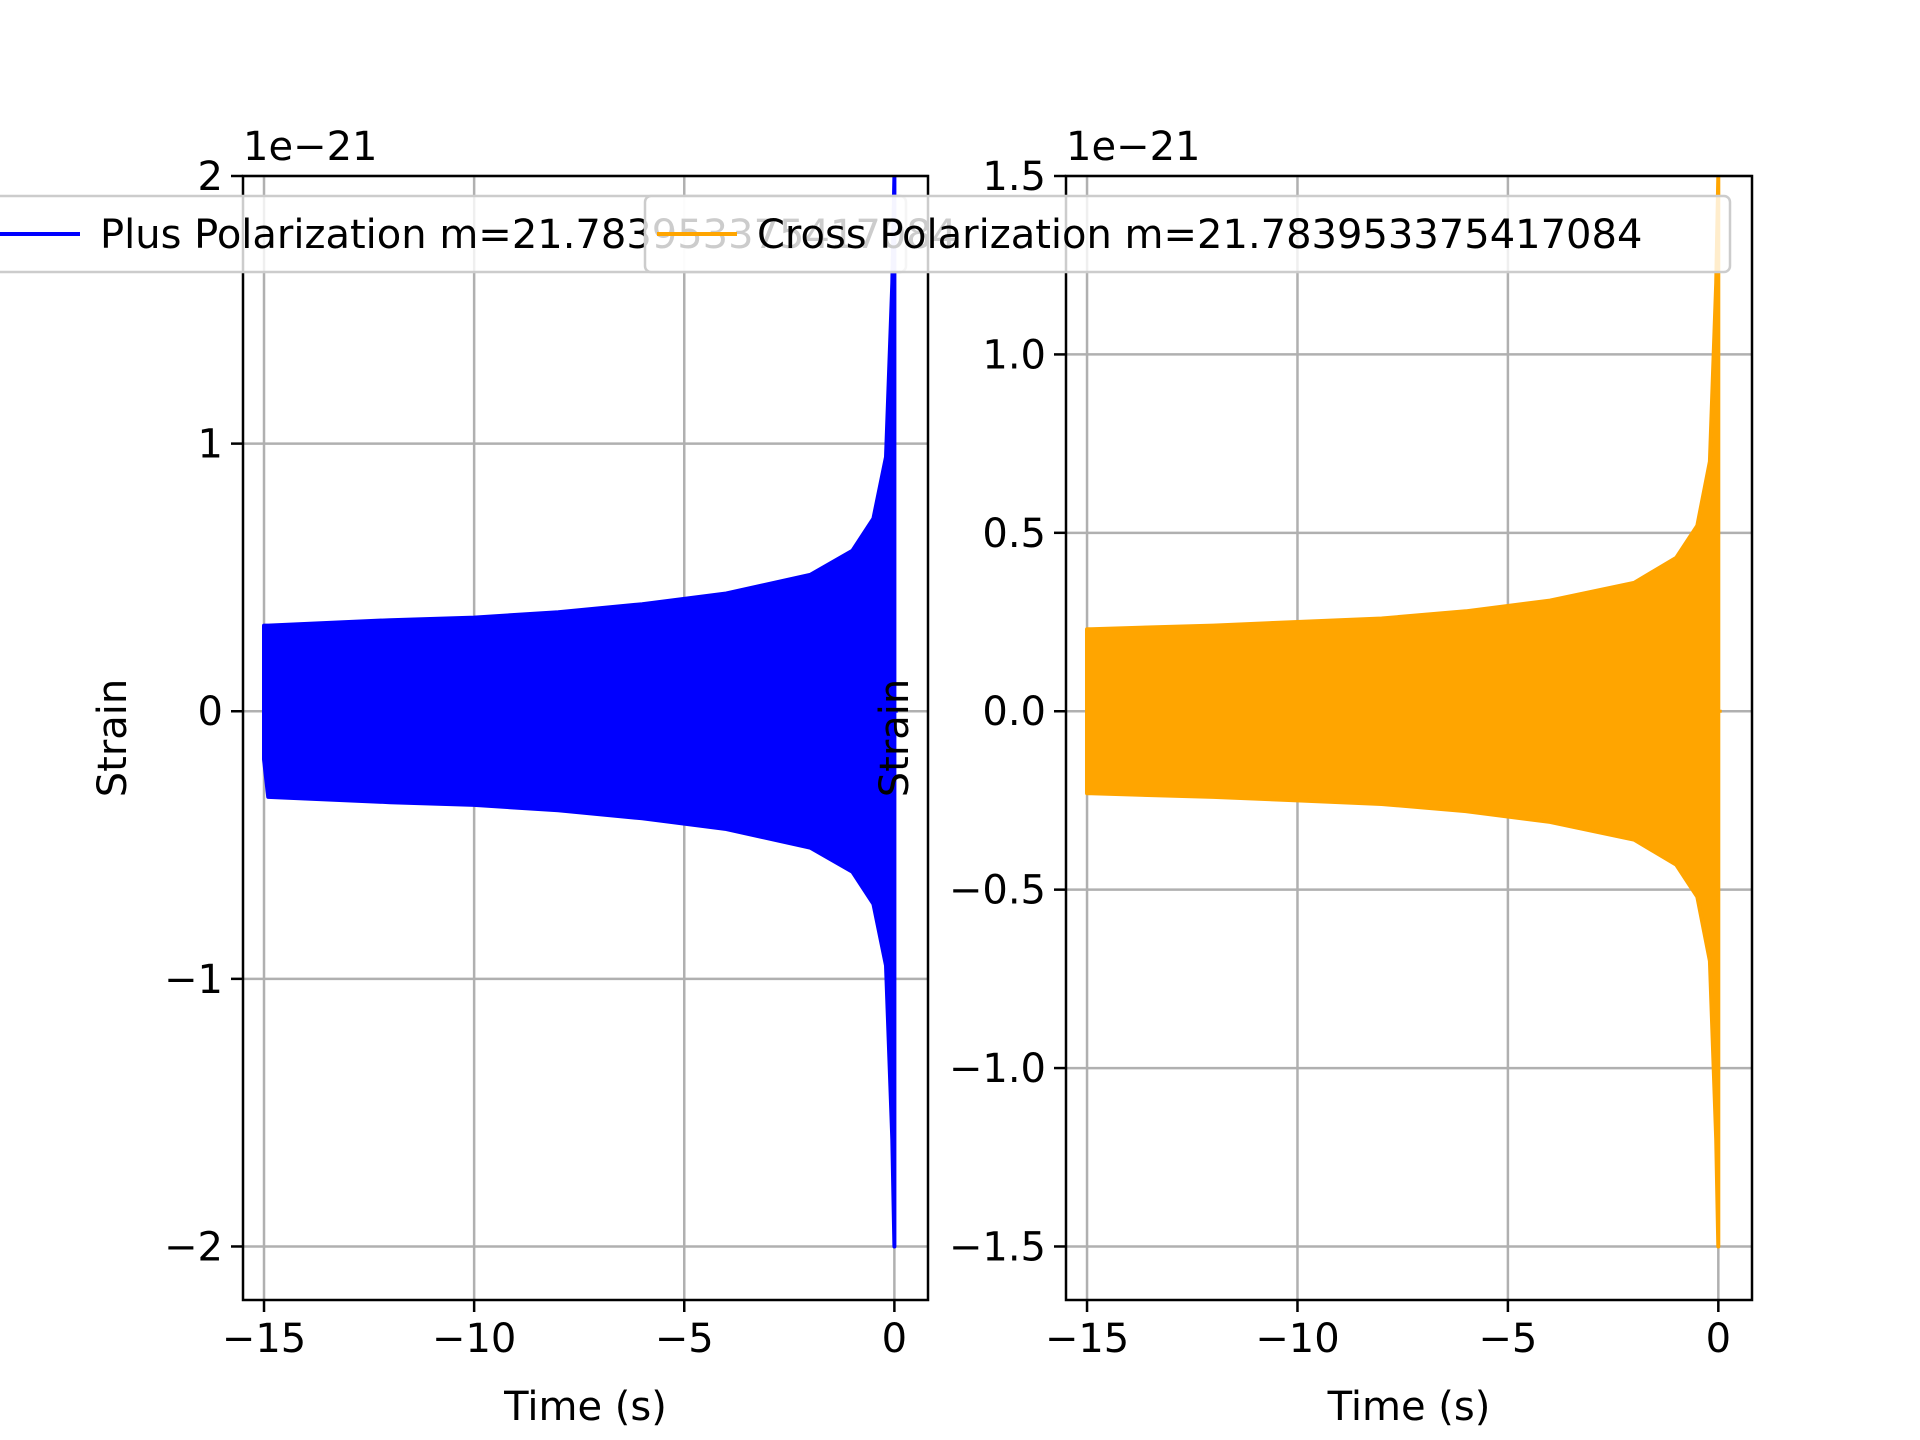 The height and width of the screenshot is (1440, 1920). What do you see at coordinates (1014, 534) in the screenshot?
I see `y-tick-label: 0.5` at bounding box center [1014, 534].